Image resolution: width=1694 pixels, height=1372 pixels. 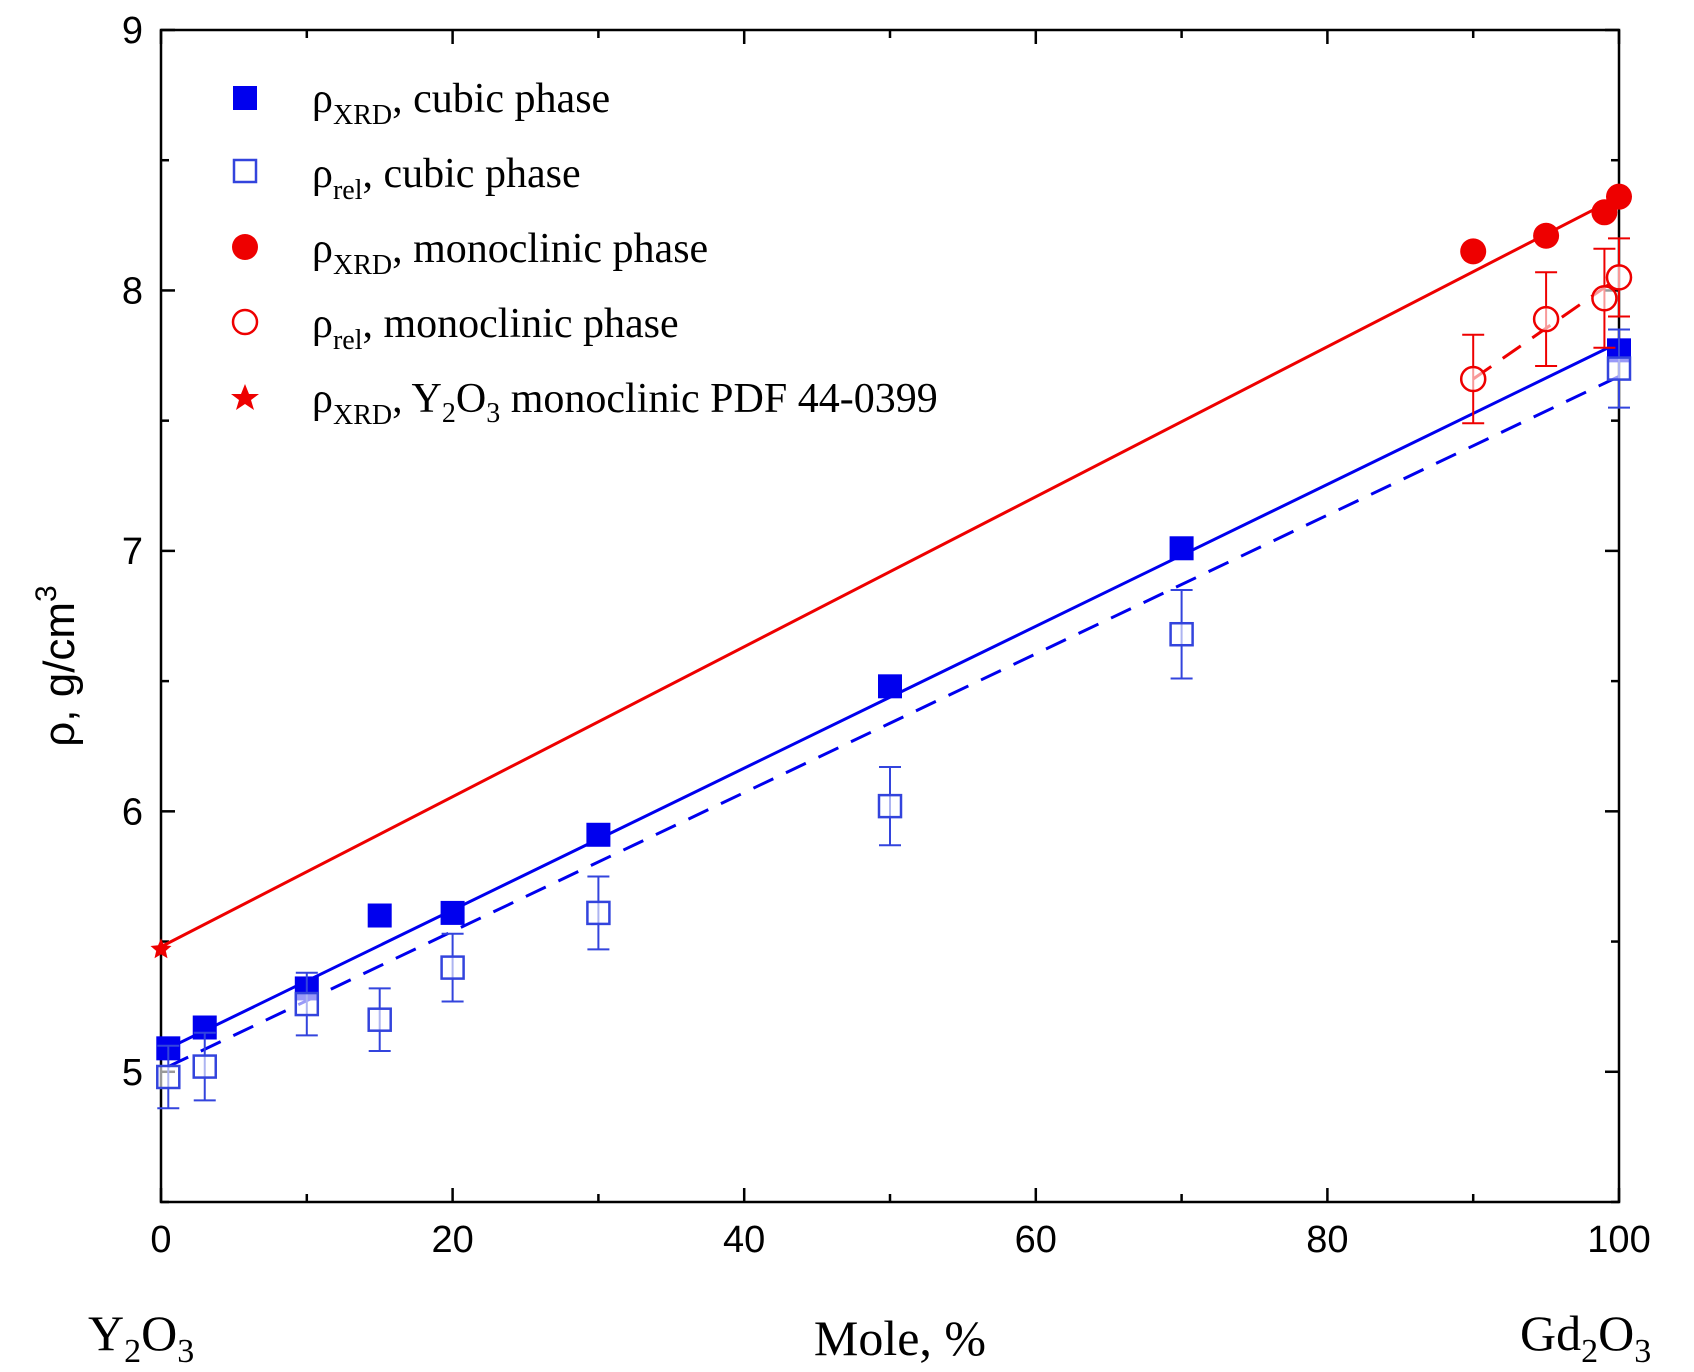 What do you see at coordinates (1585, 1337) in the screenshot?
I see `x-right-end-label: Gd2O3` at bounding box center [1585, 1337].